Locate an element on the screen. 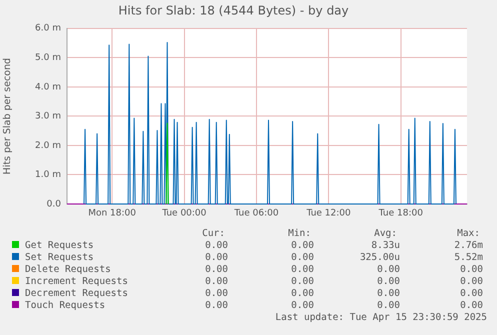 This screenshot has width=497, height=335. y-axis-title: Hits per Slab per second is located at coordinates (8, 116).